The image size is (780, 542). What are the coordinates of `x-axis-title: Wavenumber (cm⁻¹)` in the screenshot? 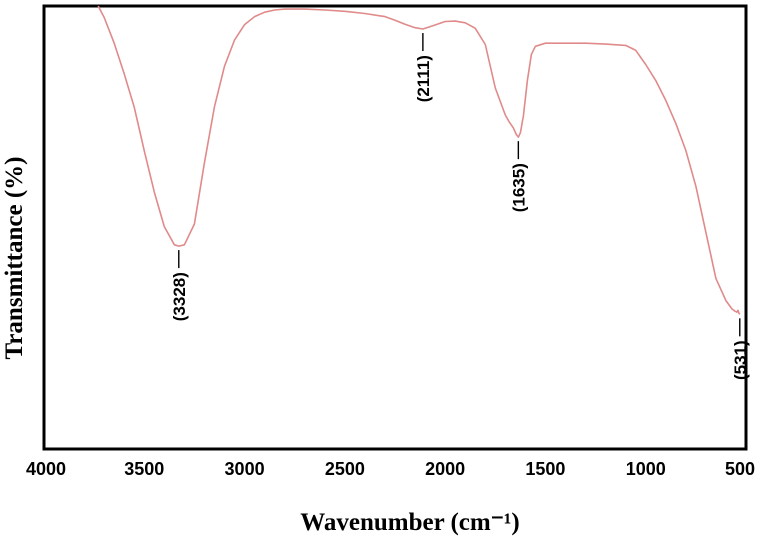 It's located at (410, 522).